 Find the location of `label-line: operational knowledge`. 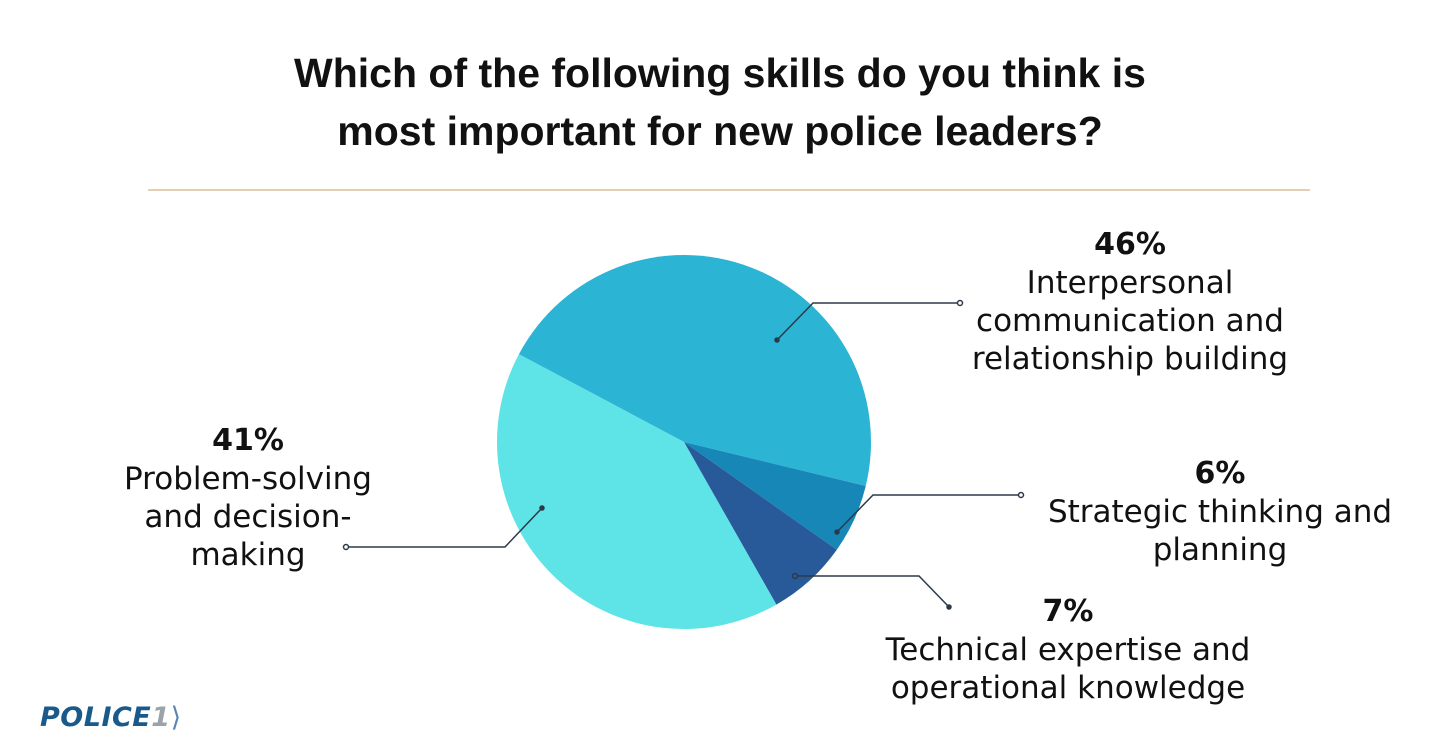

label-line: operational knowledge is located at coordinates (1068, 688).